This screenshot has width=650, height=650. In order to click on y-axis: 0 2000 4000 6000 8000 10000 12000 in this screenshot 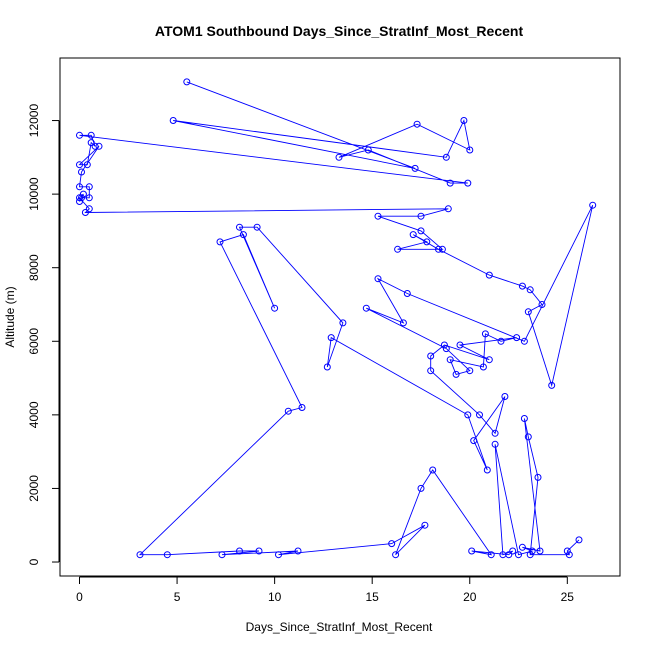, I will do `click(43, 334)`.